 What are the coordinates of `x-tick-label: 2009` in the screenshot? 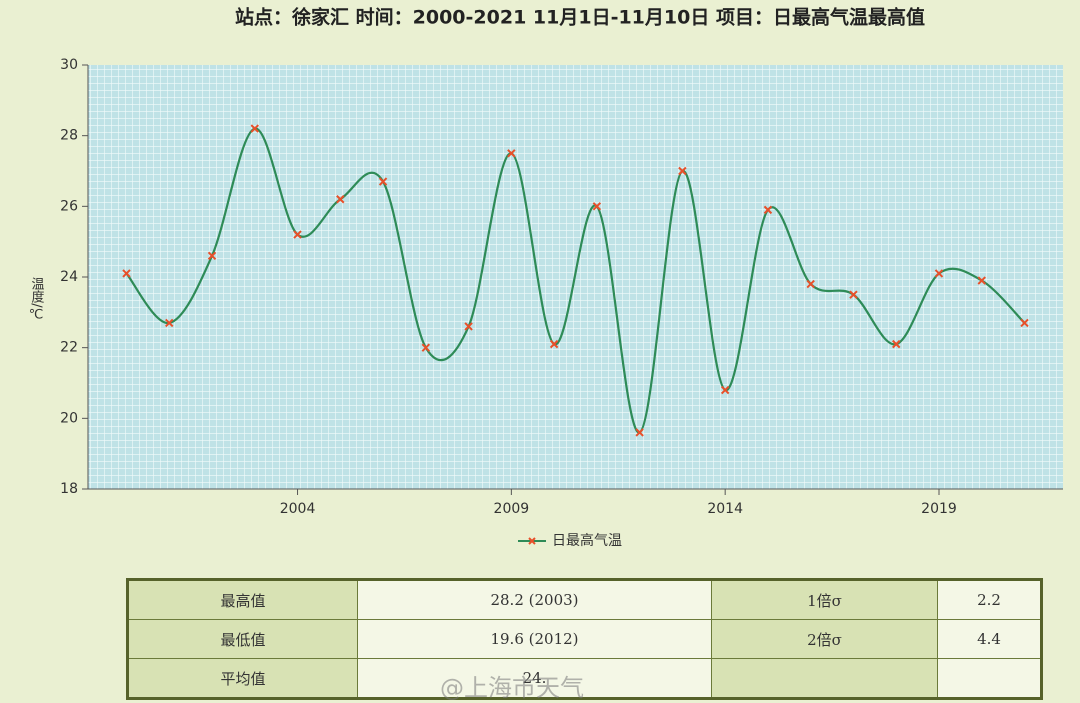 It's located at (512, 509).